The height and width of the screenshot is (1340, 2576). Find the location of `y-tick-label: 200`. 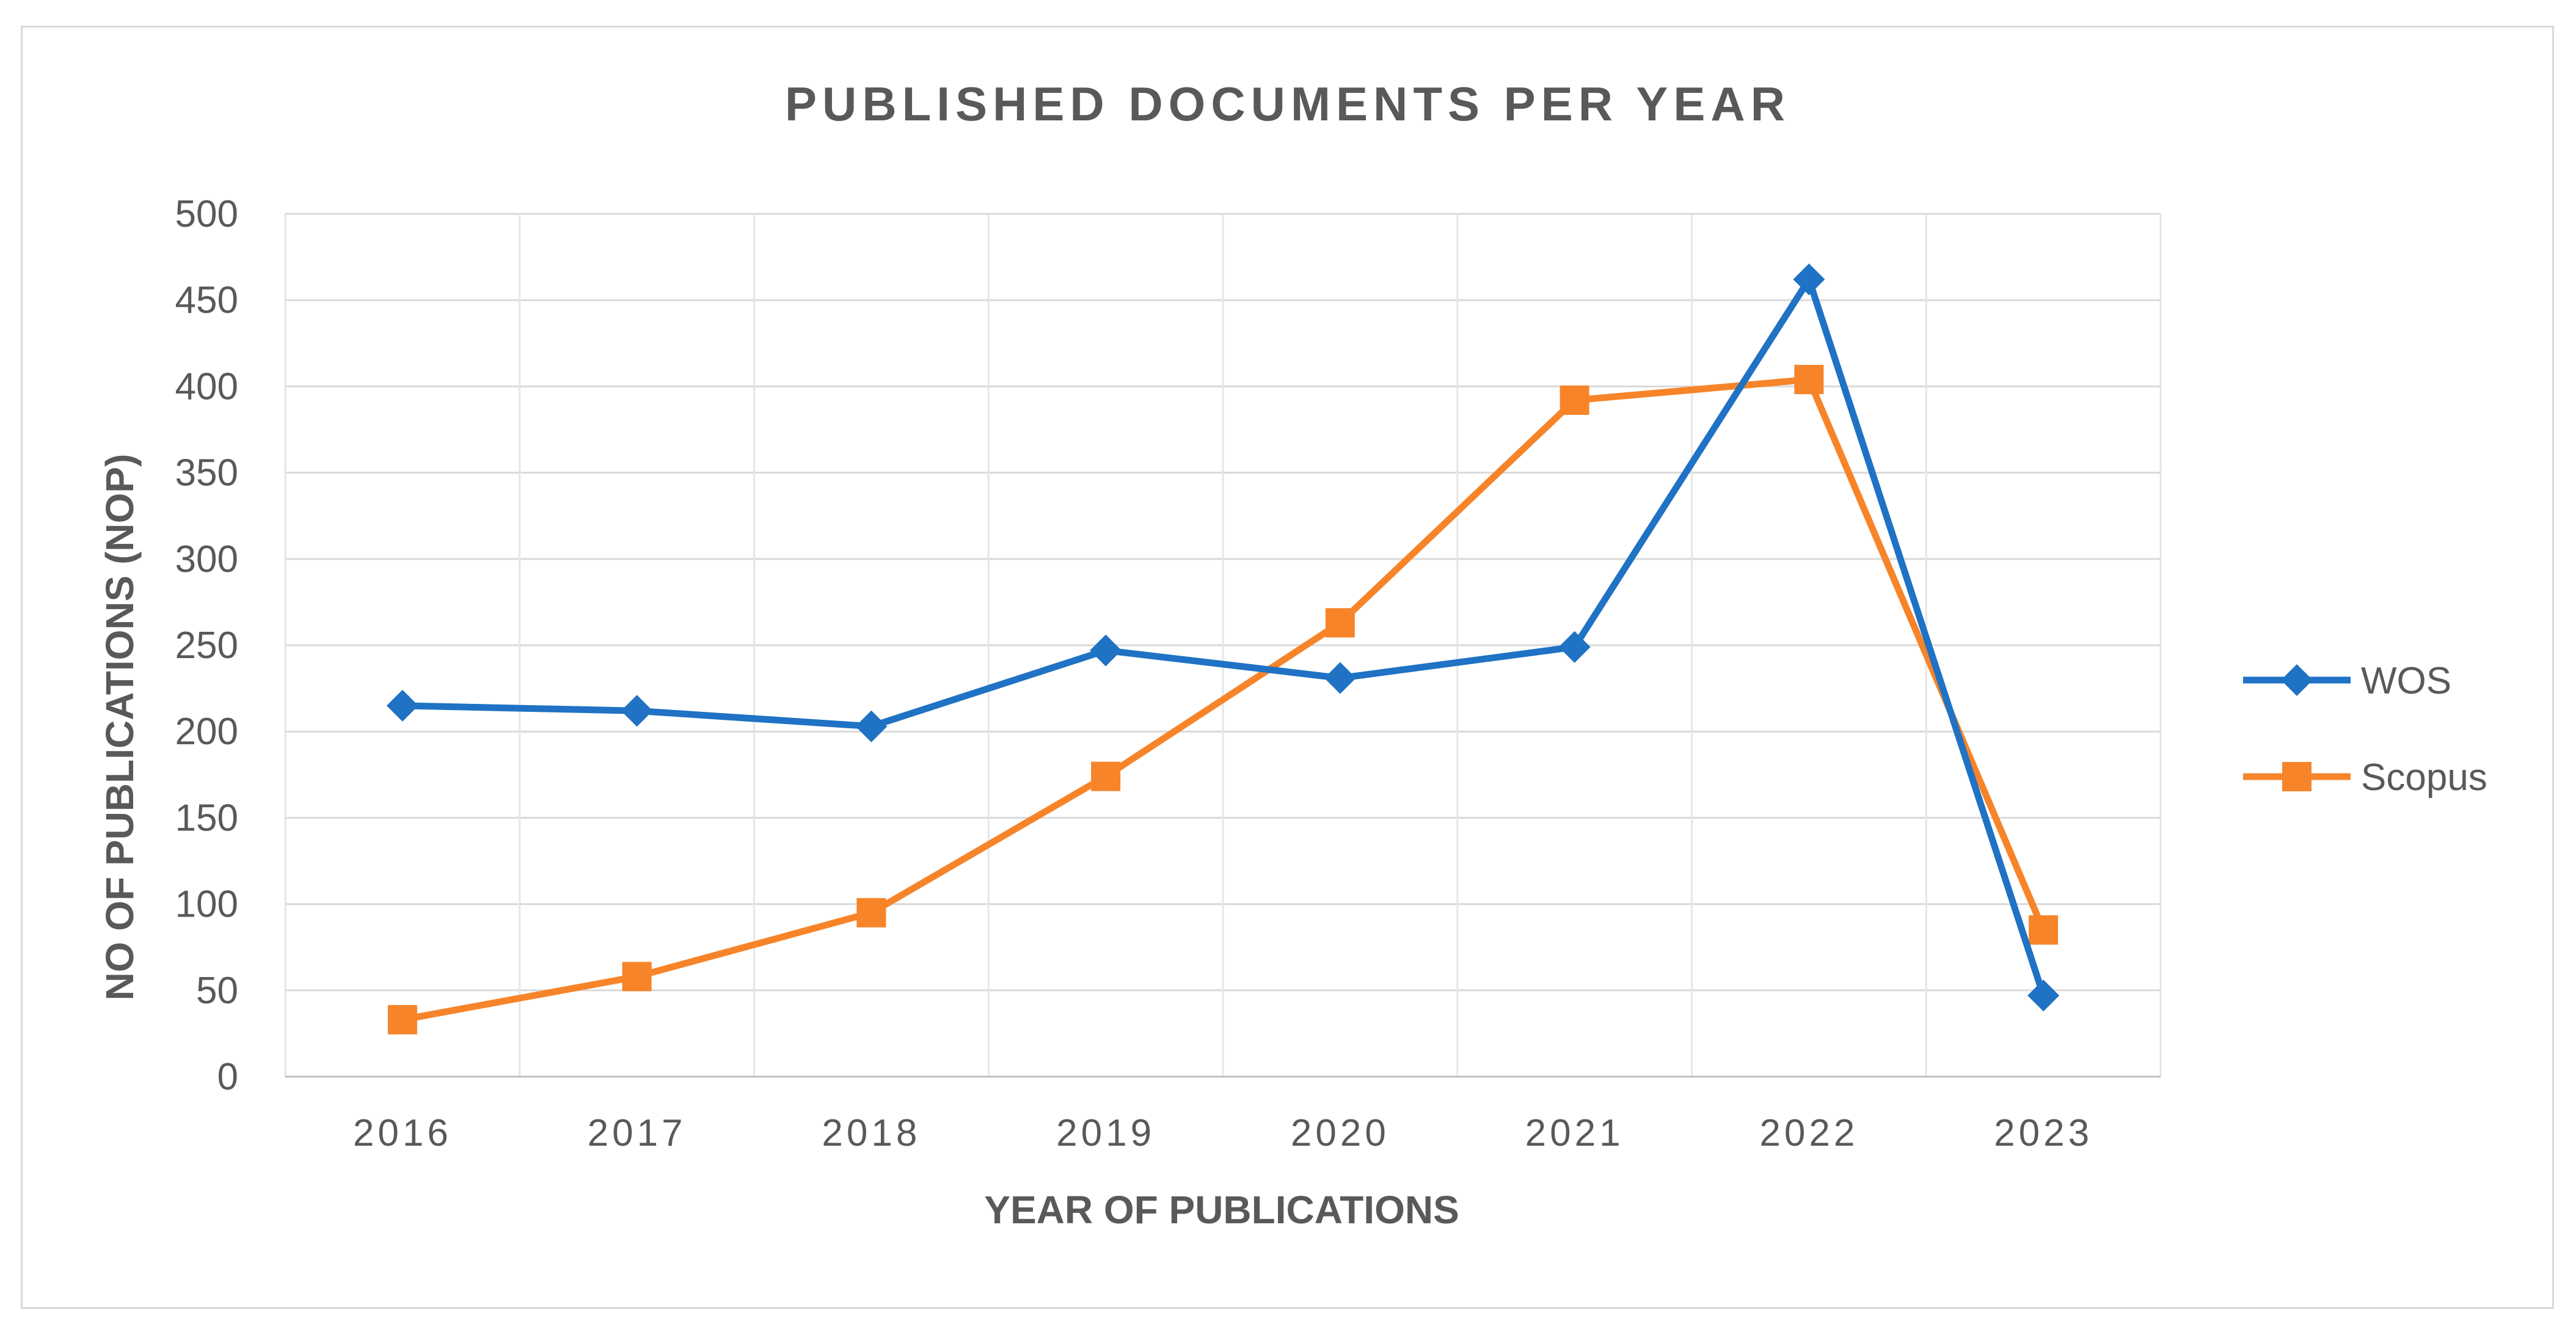

y-tick-label: 200 is located at coordinates (206, 732).